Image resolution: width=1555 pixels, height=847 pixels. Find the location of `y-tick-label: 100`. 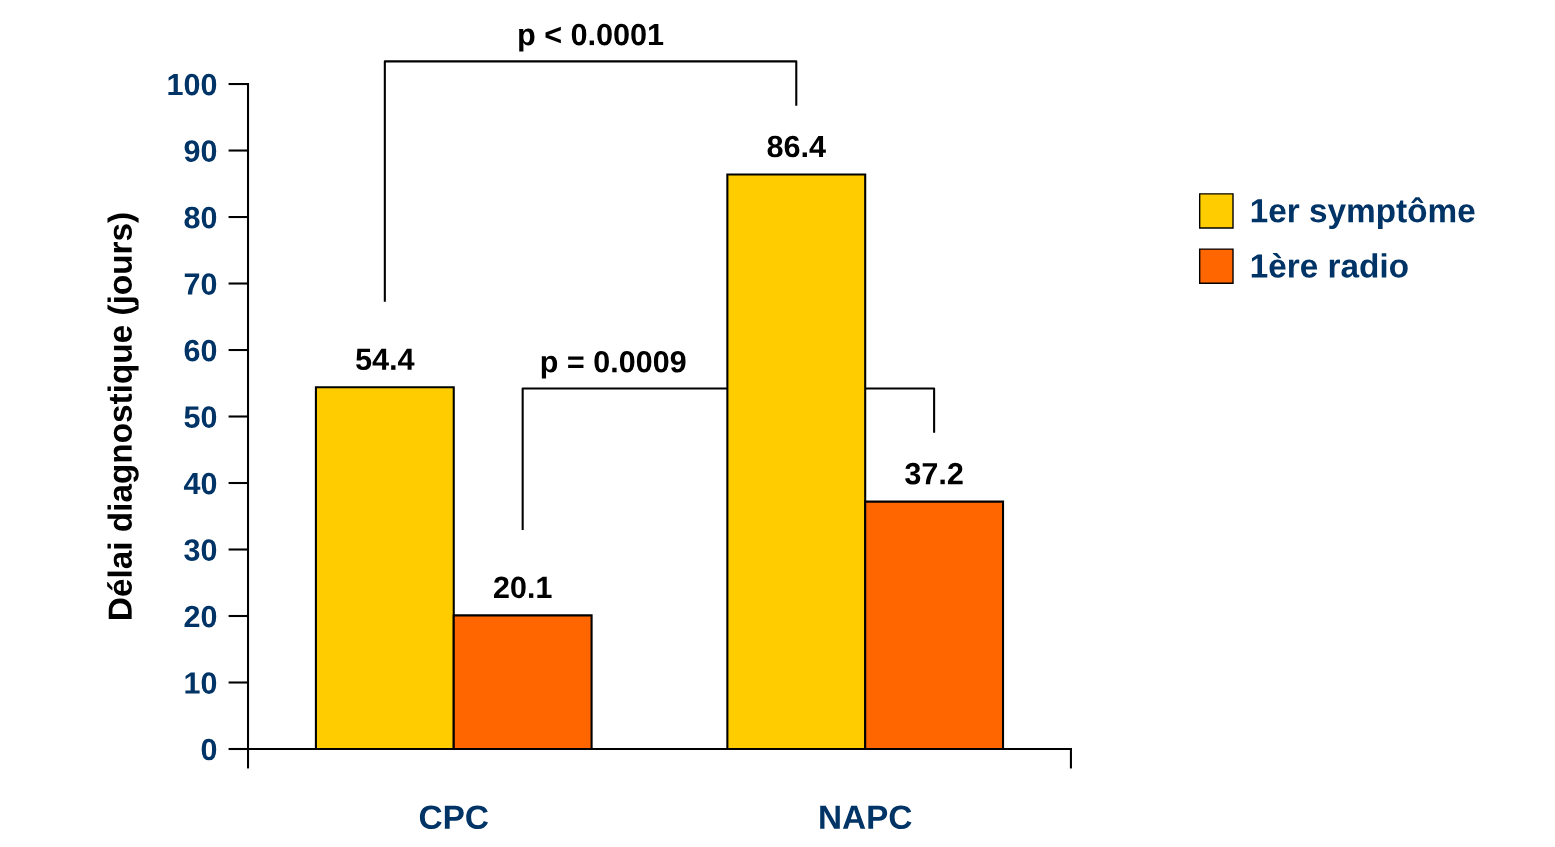

y-tick-label: 100 is located at coordinates (192, 84).